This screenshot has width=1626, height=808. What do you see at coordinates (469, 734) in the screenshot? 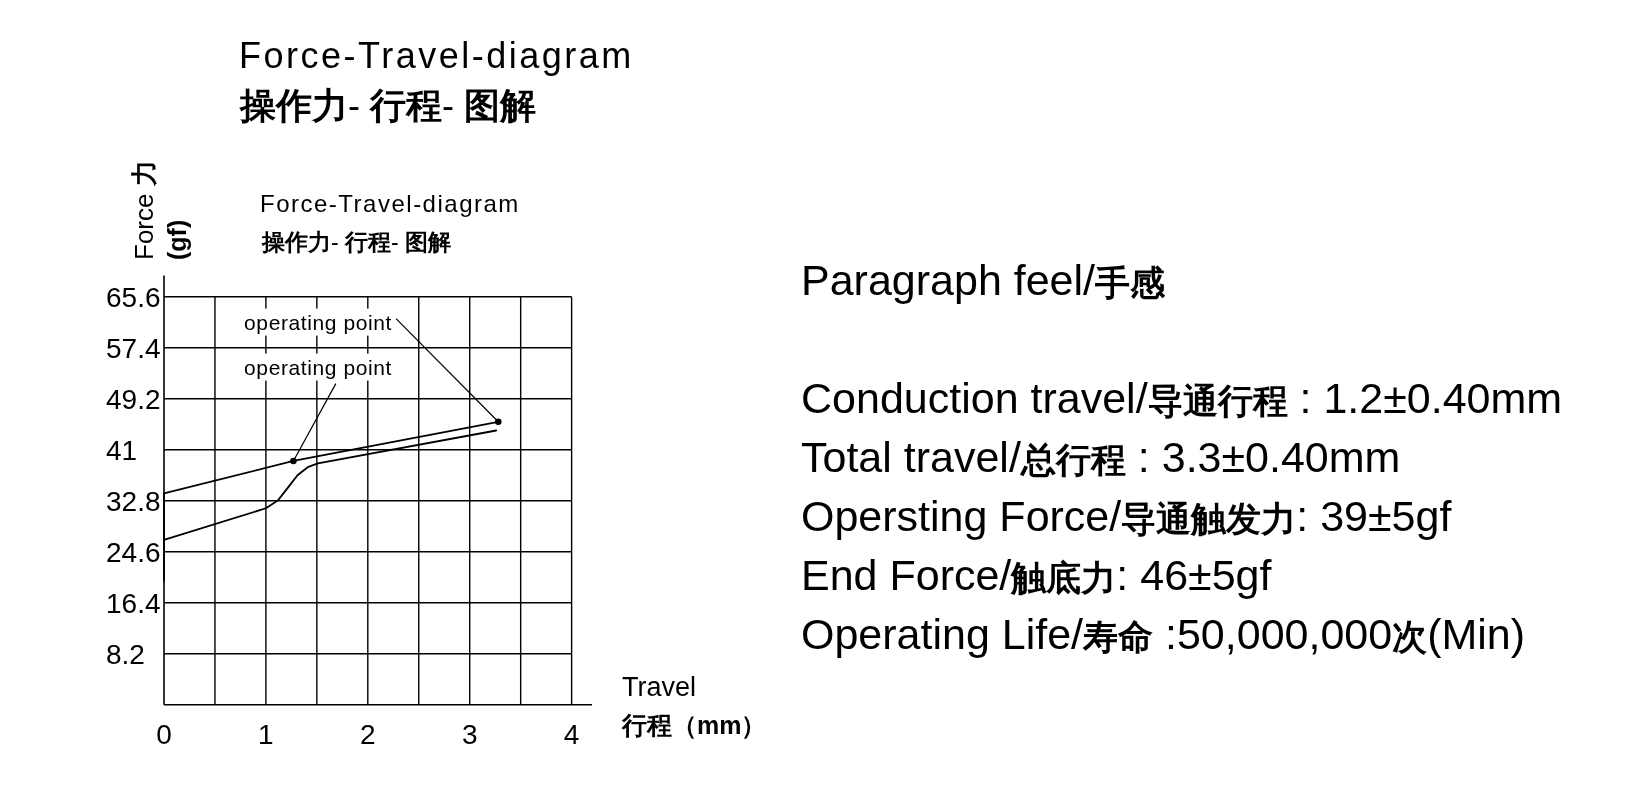
I see `x-tick-label: 3` at bounding box center [469, 734].